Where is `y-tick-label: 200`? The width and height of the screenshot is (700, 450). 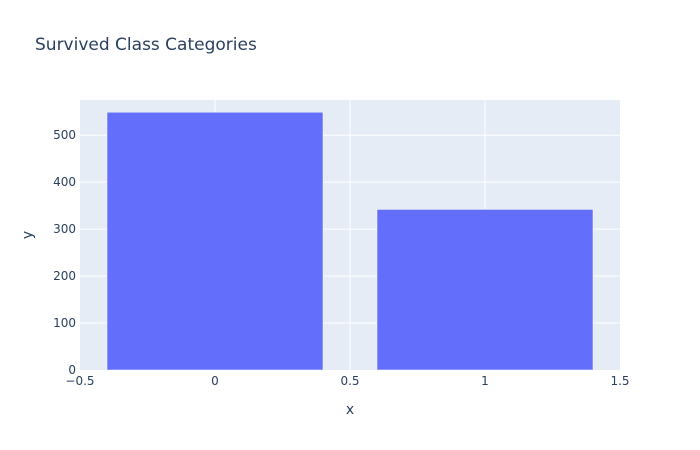 y-tick-label: 200 is located at coordinates (64, 276).